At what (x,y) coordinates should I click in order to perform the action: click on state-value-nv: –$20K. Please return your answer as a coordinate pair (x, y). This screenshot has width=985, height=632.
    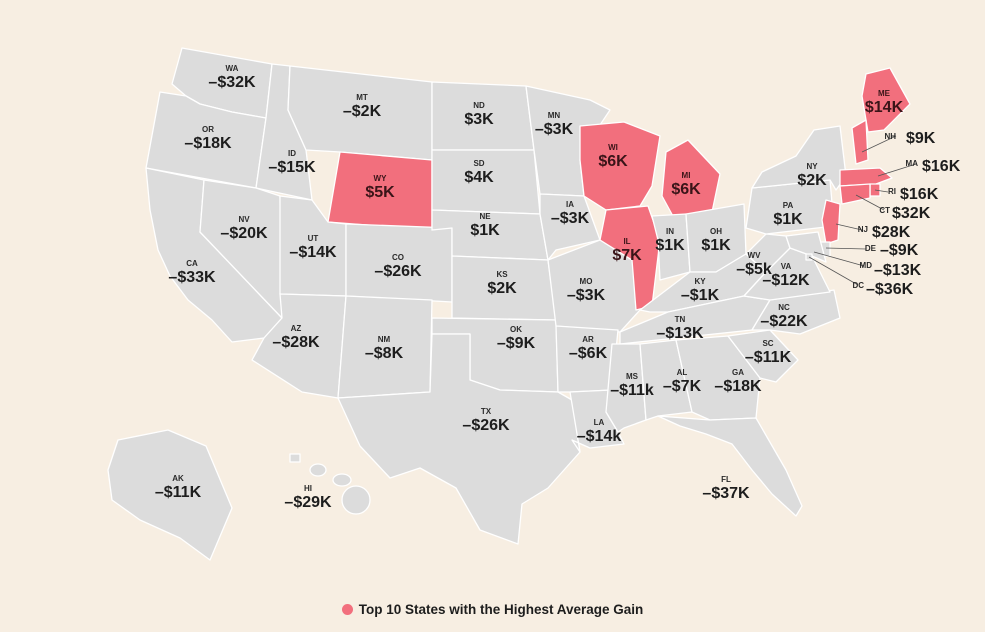
    Looking at the image, I should click on (244, 233).